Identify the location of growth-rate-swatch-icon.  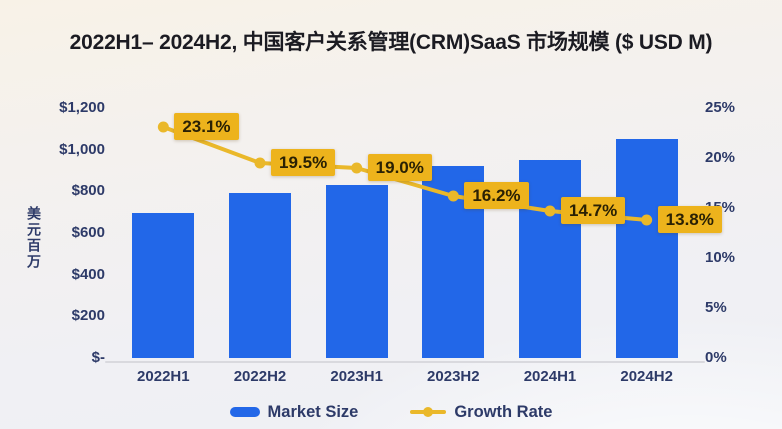
(428, 412).